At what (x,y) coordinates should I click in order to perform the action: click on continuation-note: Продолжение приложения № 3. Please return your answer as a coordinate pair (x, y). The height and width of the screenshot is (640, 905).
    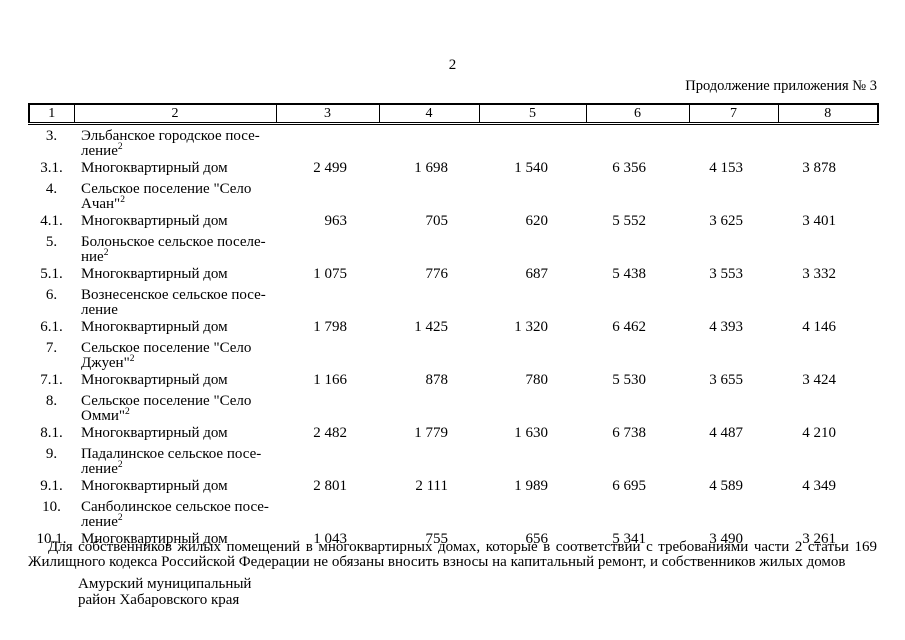
    Looking at the image, I should click on (781, 86).